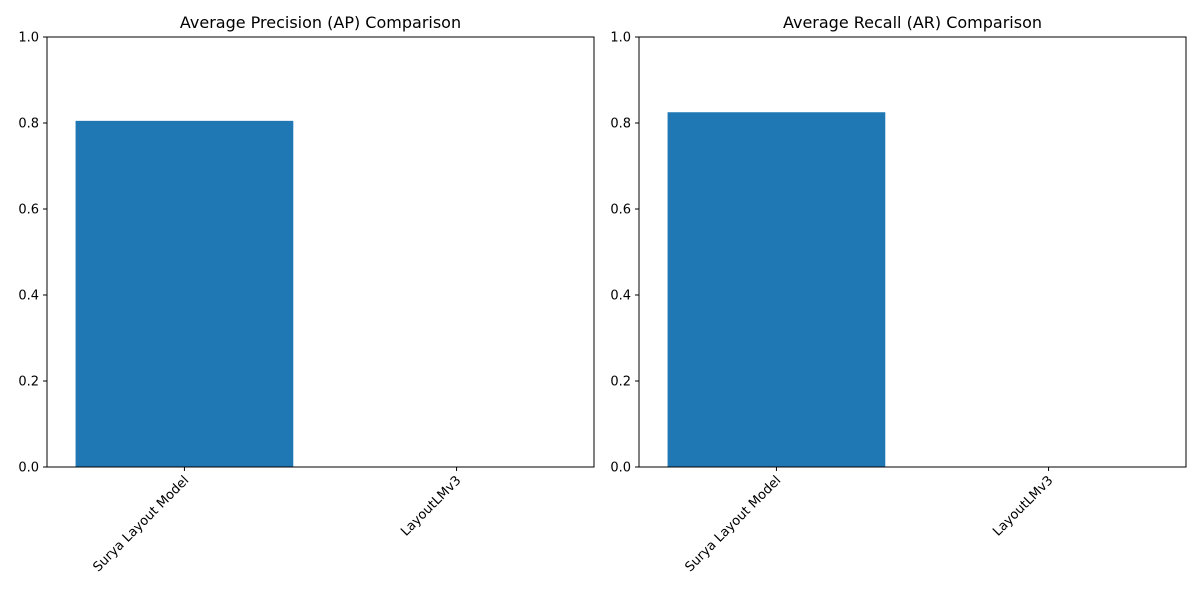  I want to click on chart-title: Average Precision (AP) Comparison, so click(320, 22).